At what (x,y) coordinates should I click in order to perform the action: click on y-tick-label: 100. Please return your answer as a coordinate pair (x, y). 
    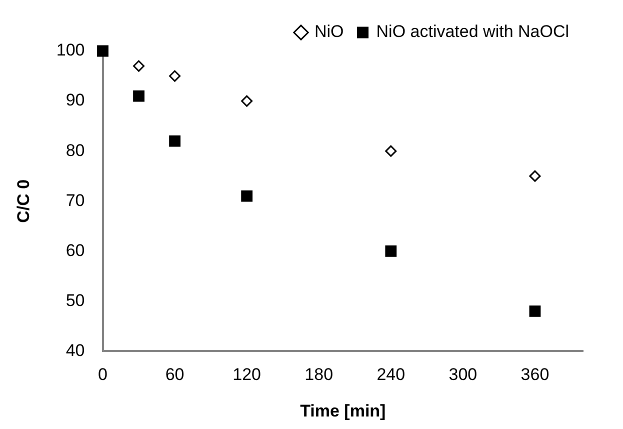
    Looking at the image, I should click on (70, 50).